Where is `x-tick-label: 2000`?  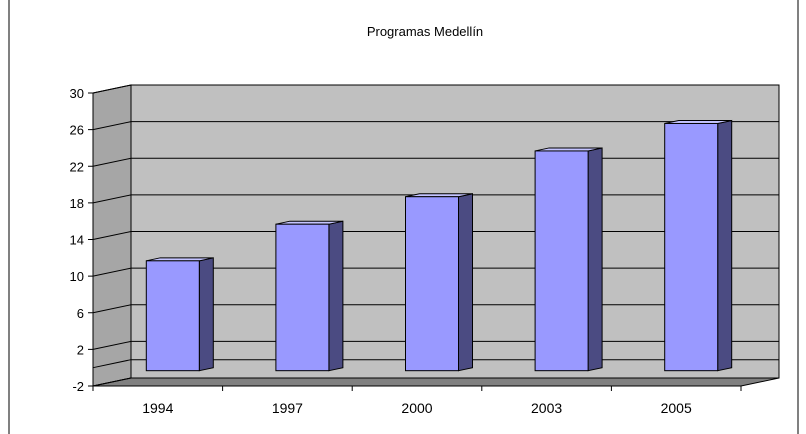 x-tick-label: 2000 is located at coordinates (416, 408).